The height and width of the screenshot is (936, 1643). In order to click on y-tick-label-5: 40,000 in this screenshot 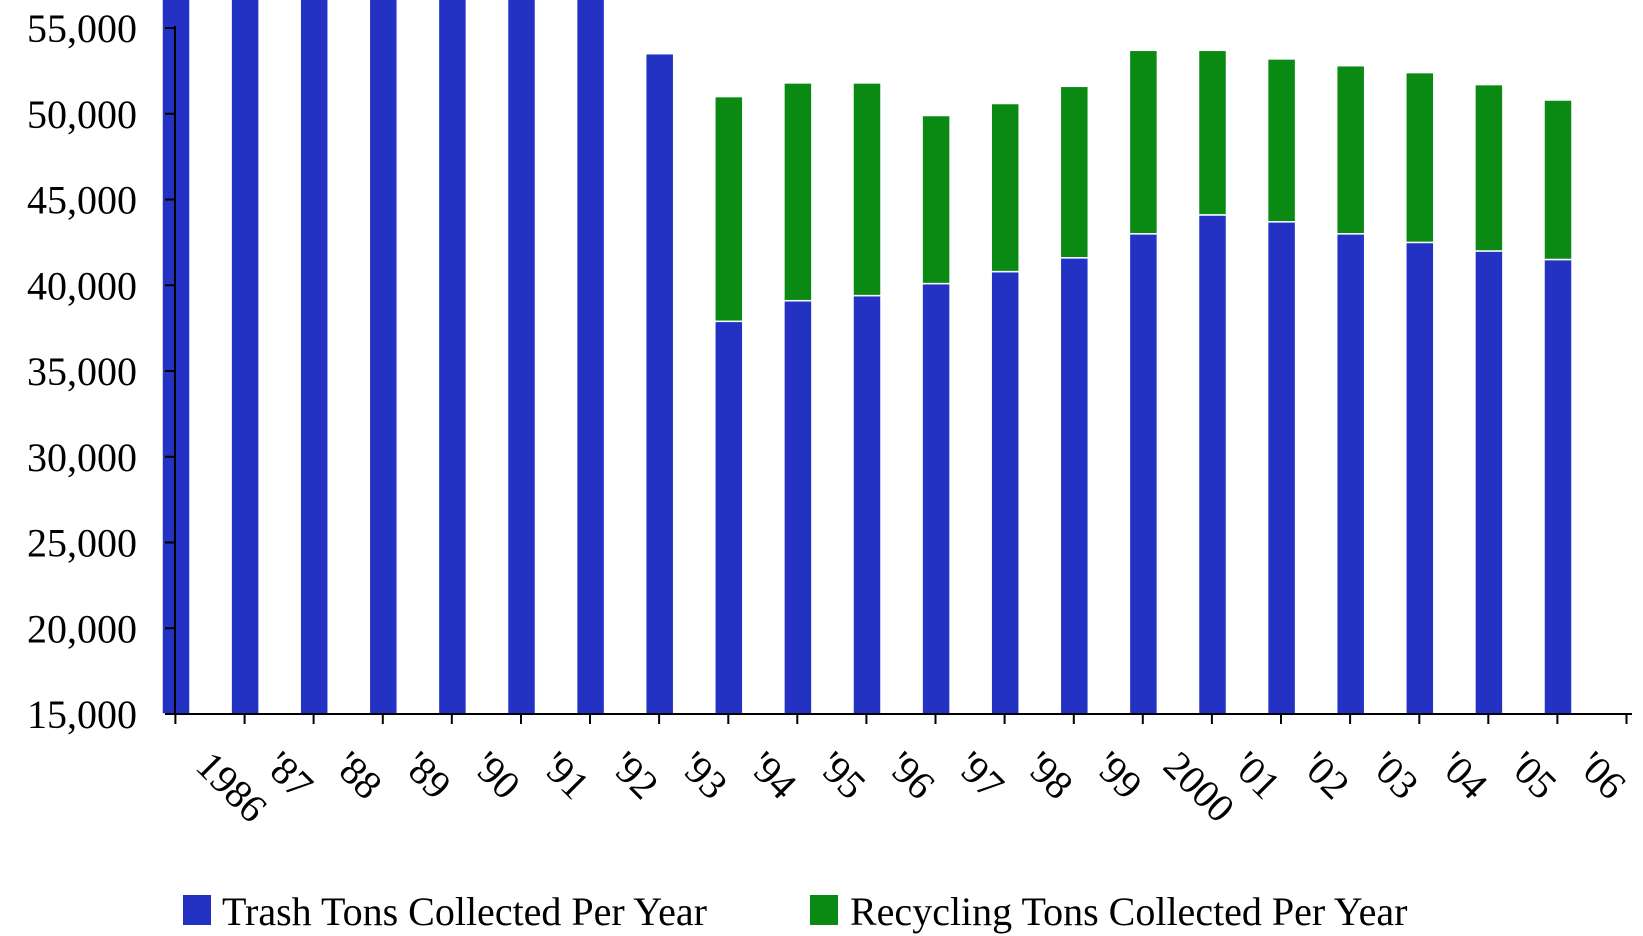, I will do `click(82, 285)`.